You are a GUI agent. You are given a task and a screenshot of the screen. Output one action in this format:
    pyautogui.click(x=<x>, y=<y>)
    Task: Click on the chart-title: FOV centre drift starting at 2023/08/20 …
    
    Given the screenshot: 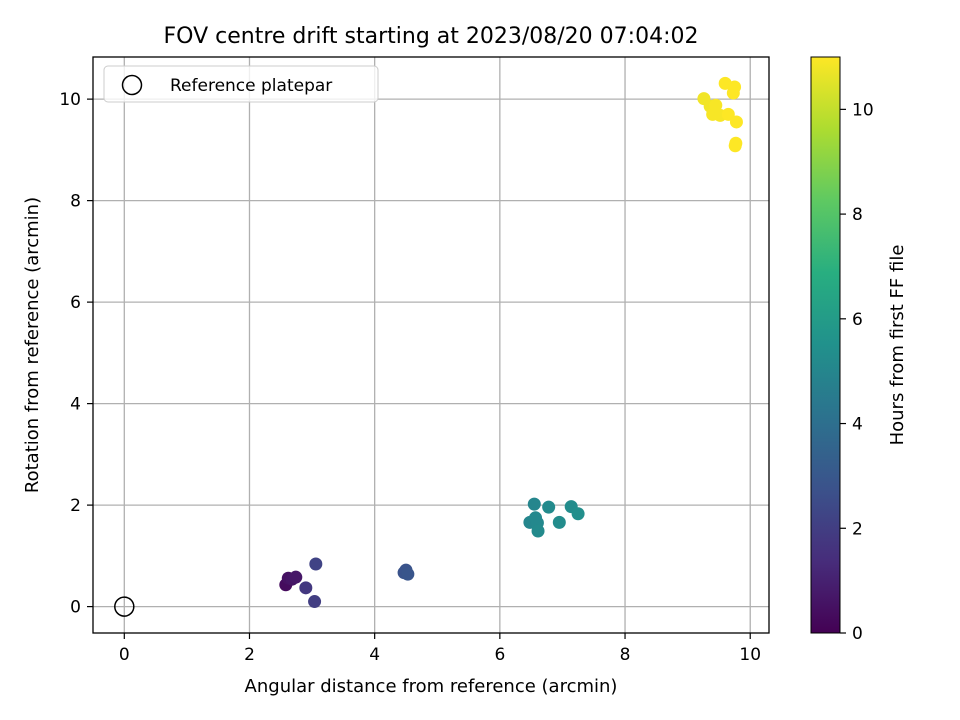 What is the action you would take?
    pyautogui.click(x=431, y=36)
    